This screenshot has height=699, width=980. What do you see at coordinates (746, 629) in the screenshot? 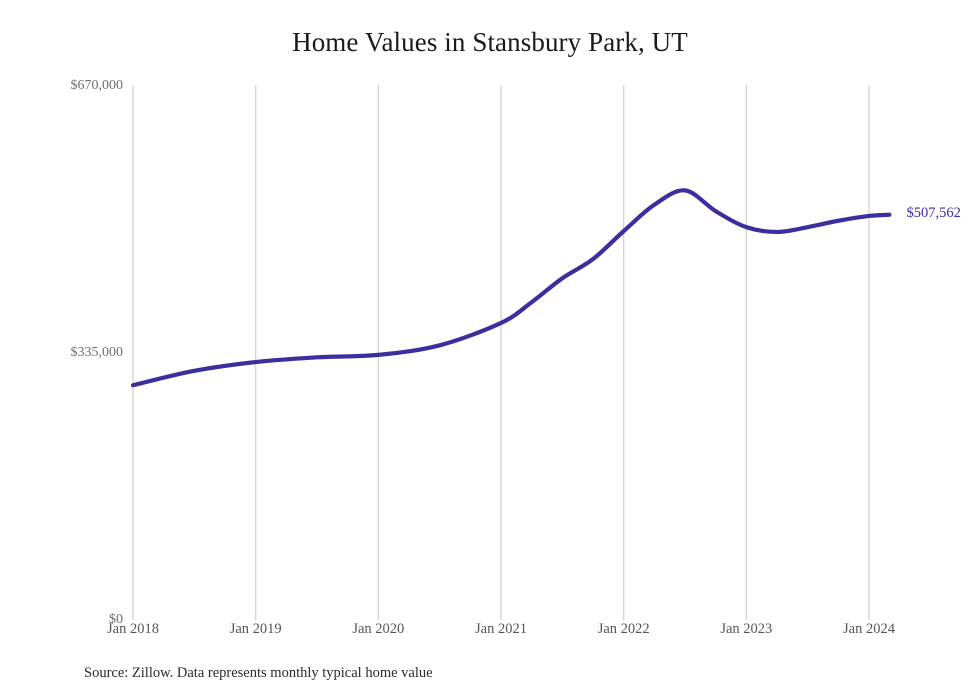
I see `x-tick-label-jan-2023: Jan 2023` at bounding box center [746, 629].